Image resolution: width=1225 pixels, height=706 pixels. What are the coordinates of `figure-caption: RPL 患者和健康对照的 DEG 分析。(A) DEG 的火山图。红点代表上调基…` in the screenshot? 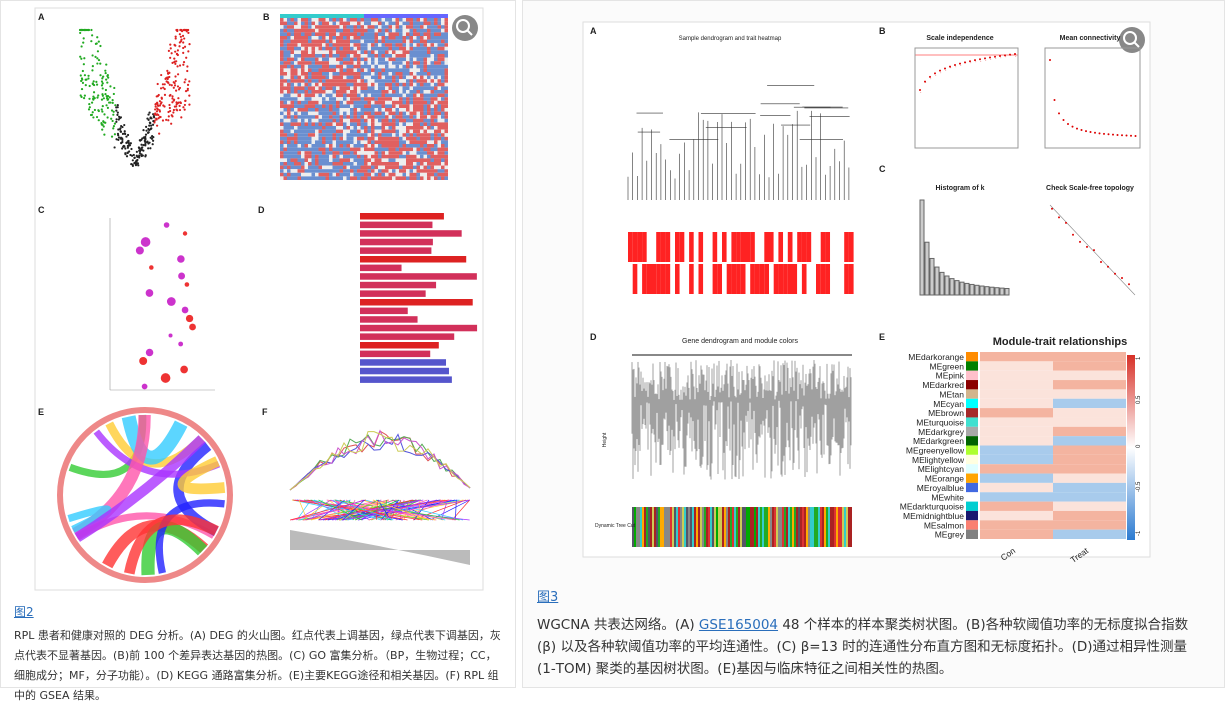 It's located at (257, 665).